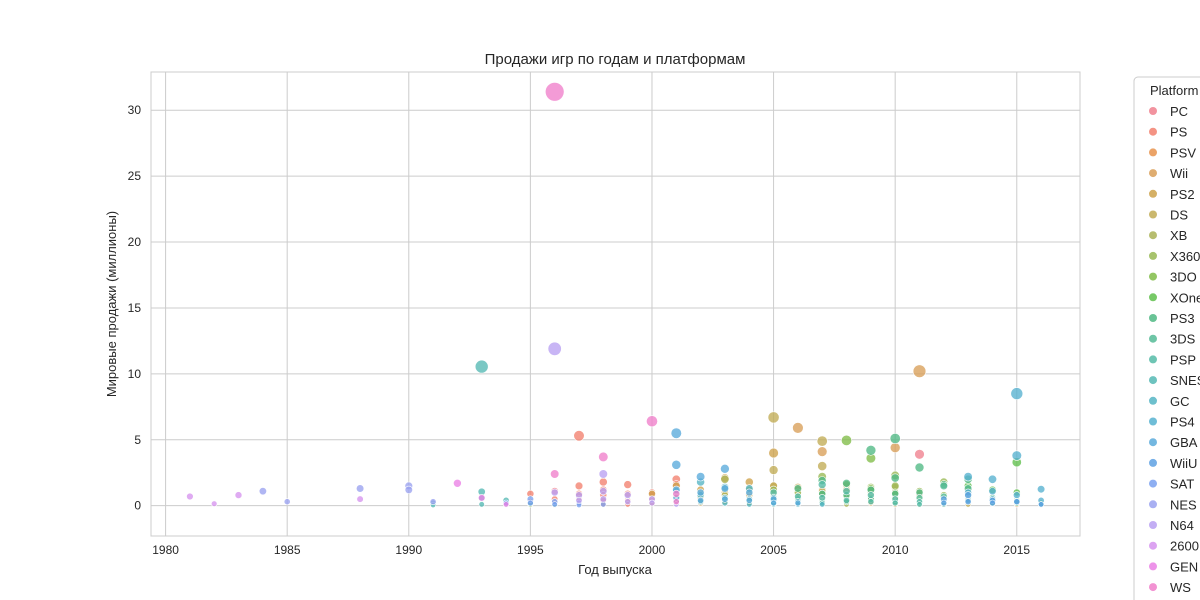  What do you see at coordinates (137, 506) in the screenshot?
I see `y-tick-label: 0` at bounding box center [137, 506].